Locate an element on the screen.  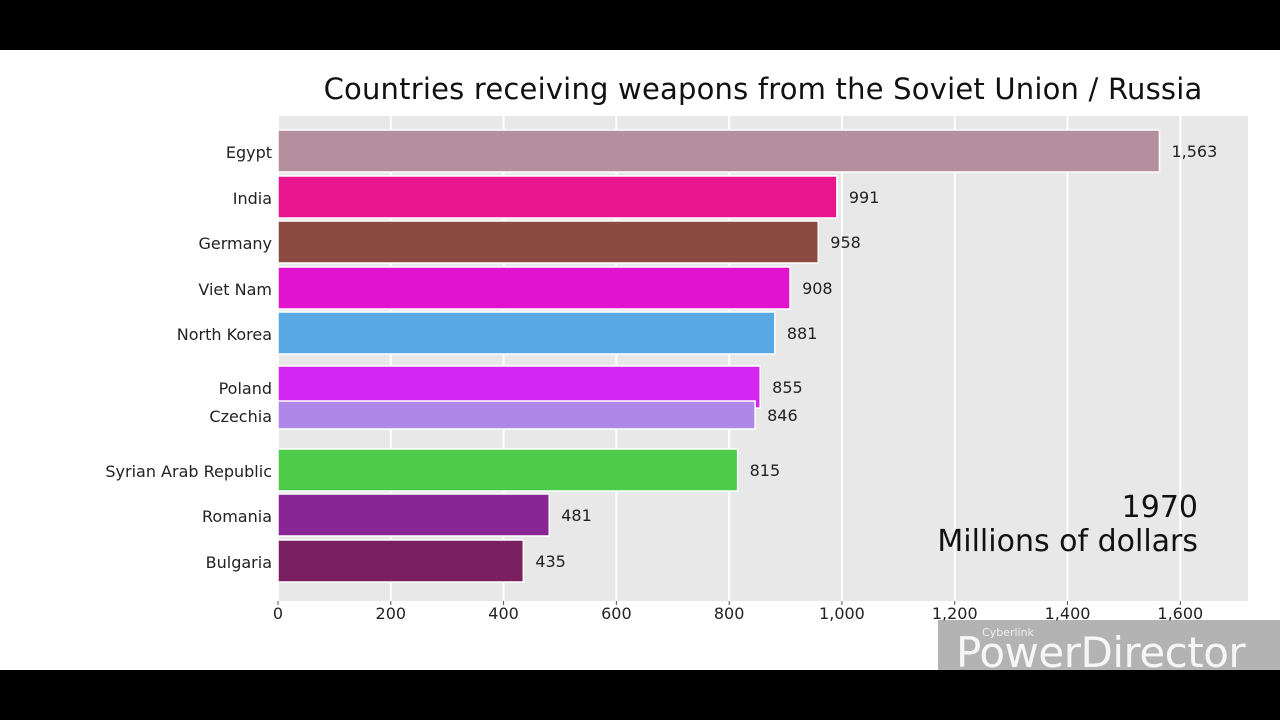
category-label: India is located at coordinates (252, 198).